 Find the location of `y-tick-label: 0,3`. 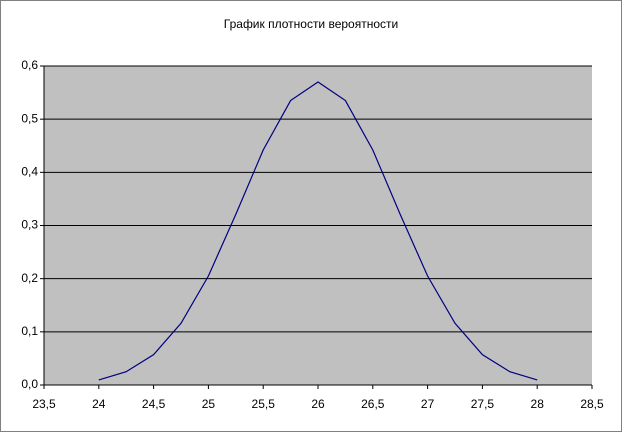

y-tick-label: 0,3 is located at coordinates (29, 225).